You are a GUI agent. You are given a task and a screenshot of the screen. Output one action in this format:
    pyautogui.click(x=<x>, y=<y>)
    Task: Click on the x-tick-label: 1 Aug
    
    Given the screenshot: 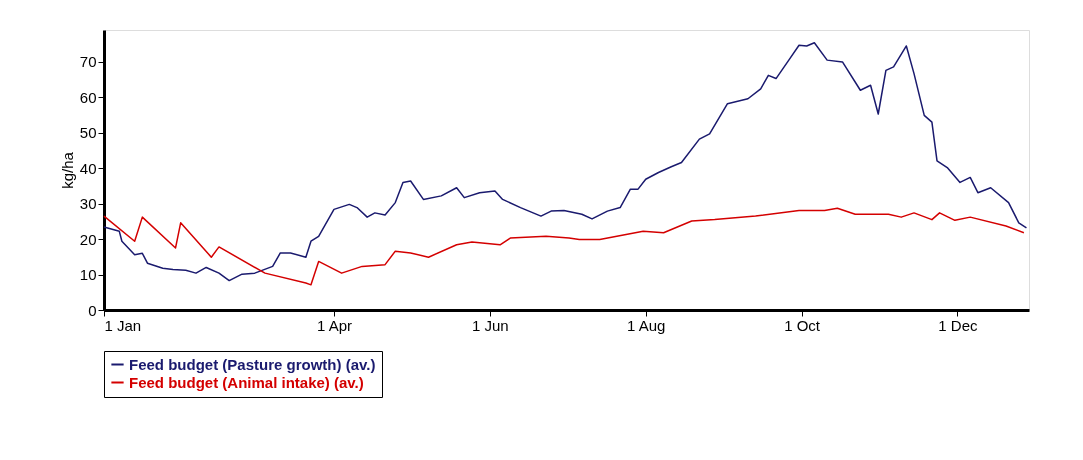 What is the action you would take?
    pyautogui.click(x=646, y=325)
    